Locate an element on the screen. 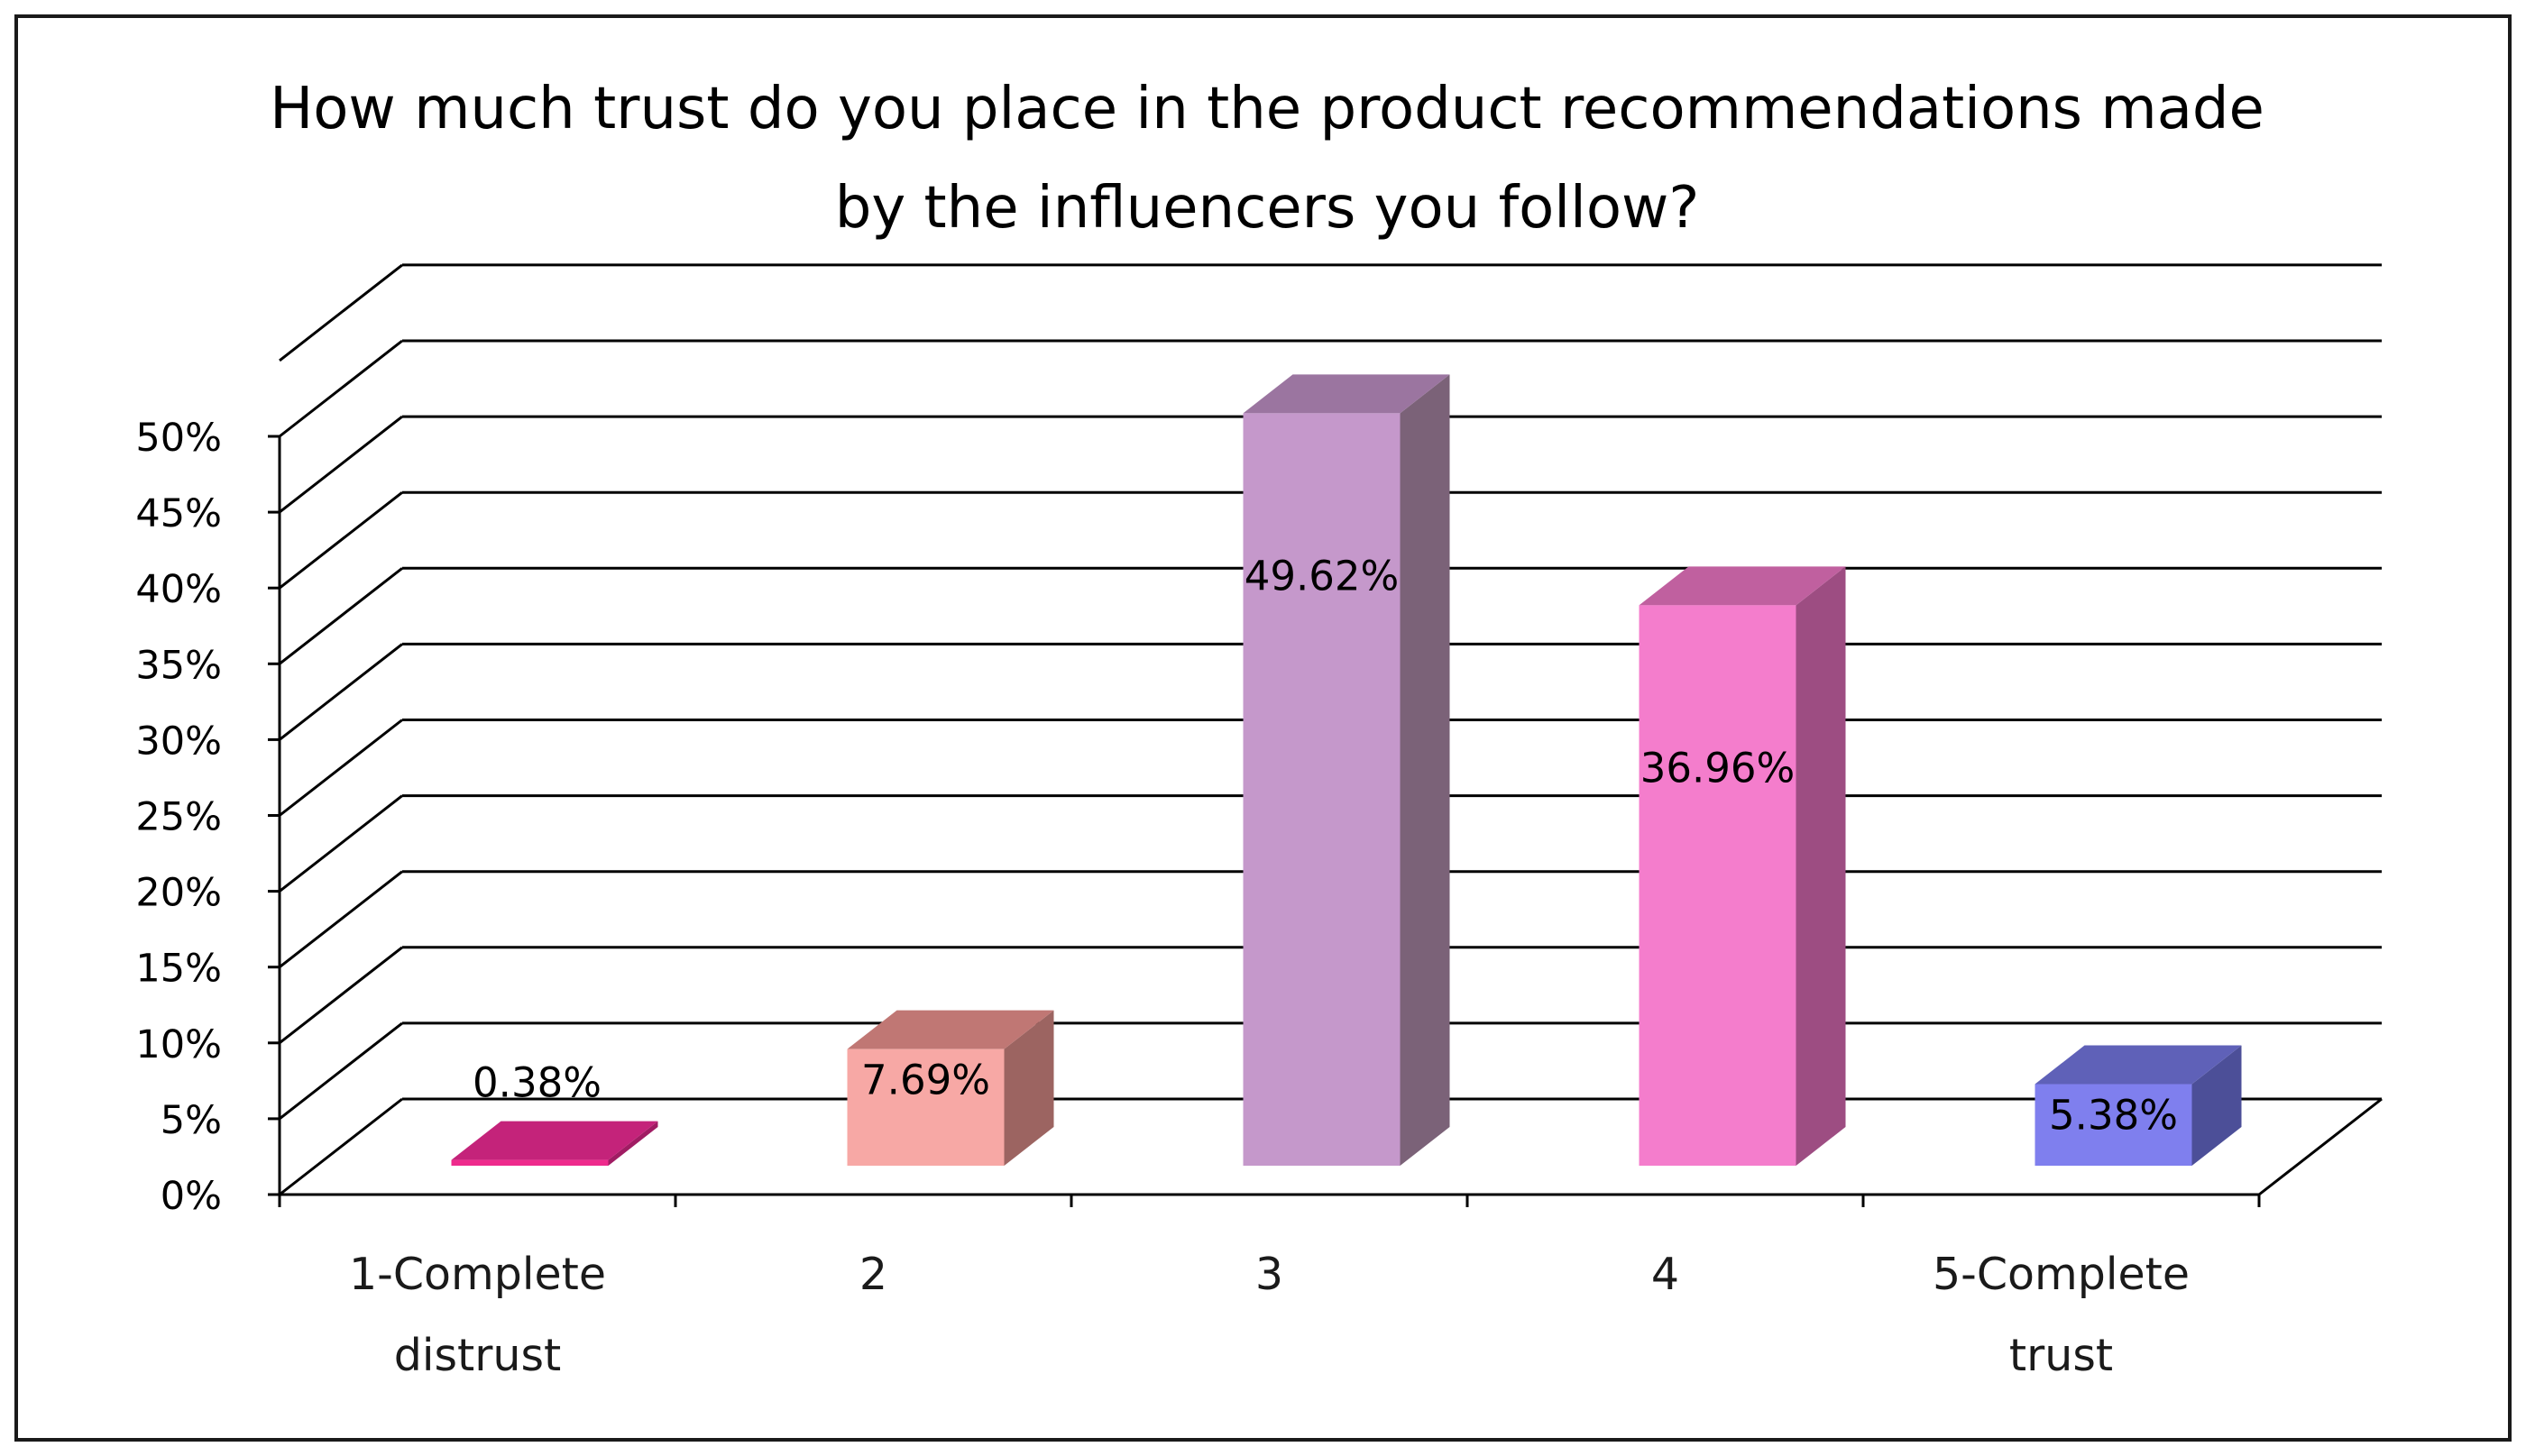  y-tick-label: 25% is located at coordinates (178, 817).